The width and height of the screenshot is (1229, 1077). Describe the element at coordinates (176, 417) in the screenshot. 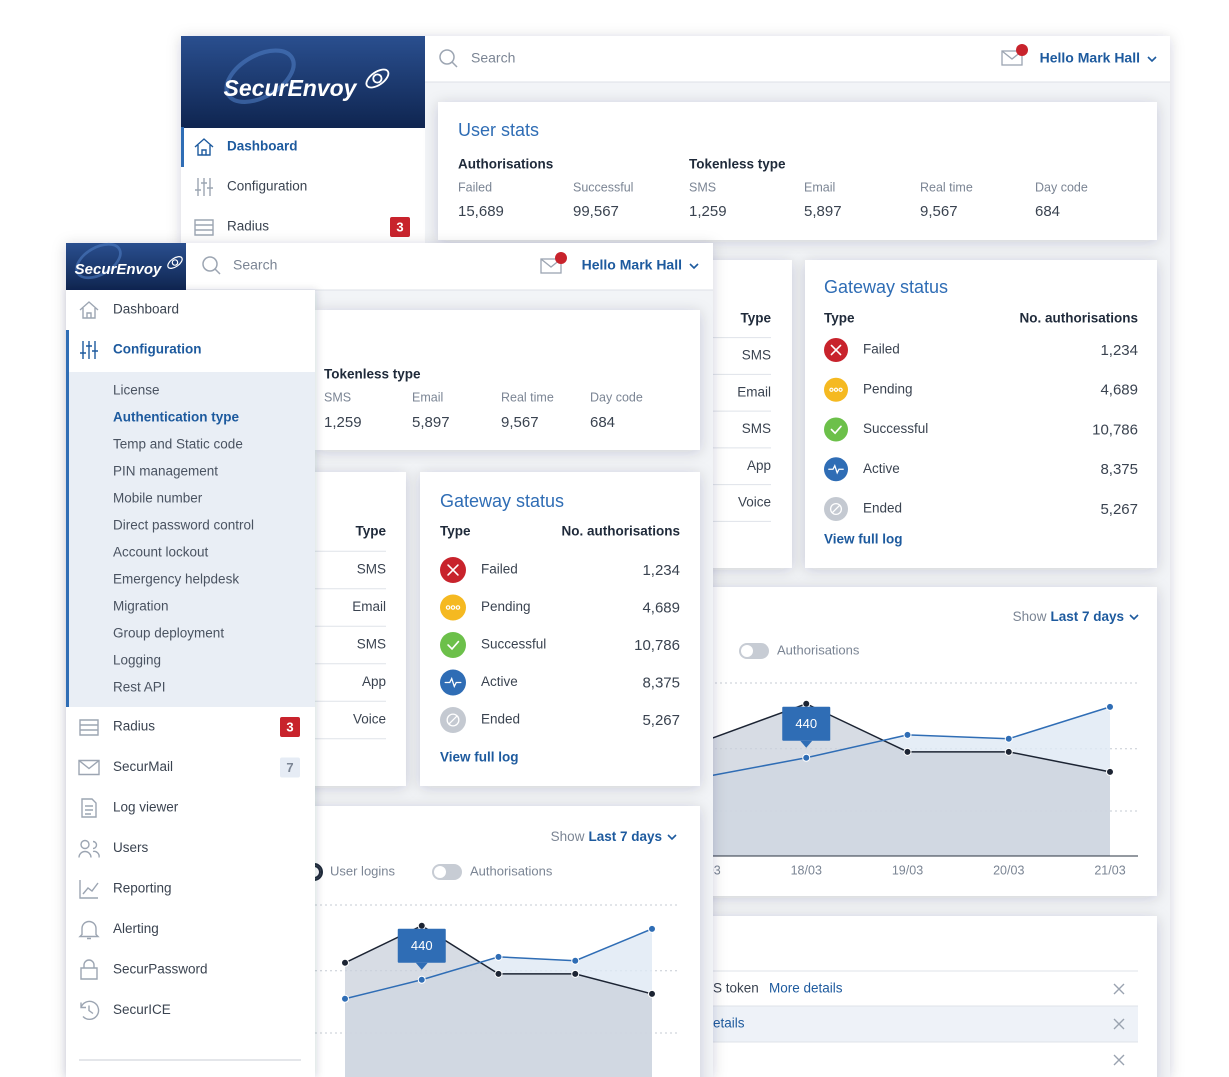

I see `submenu-item: Authentication type` at that location.